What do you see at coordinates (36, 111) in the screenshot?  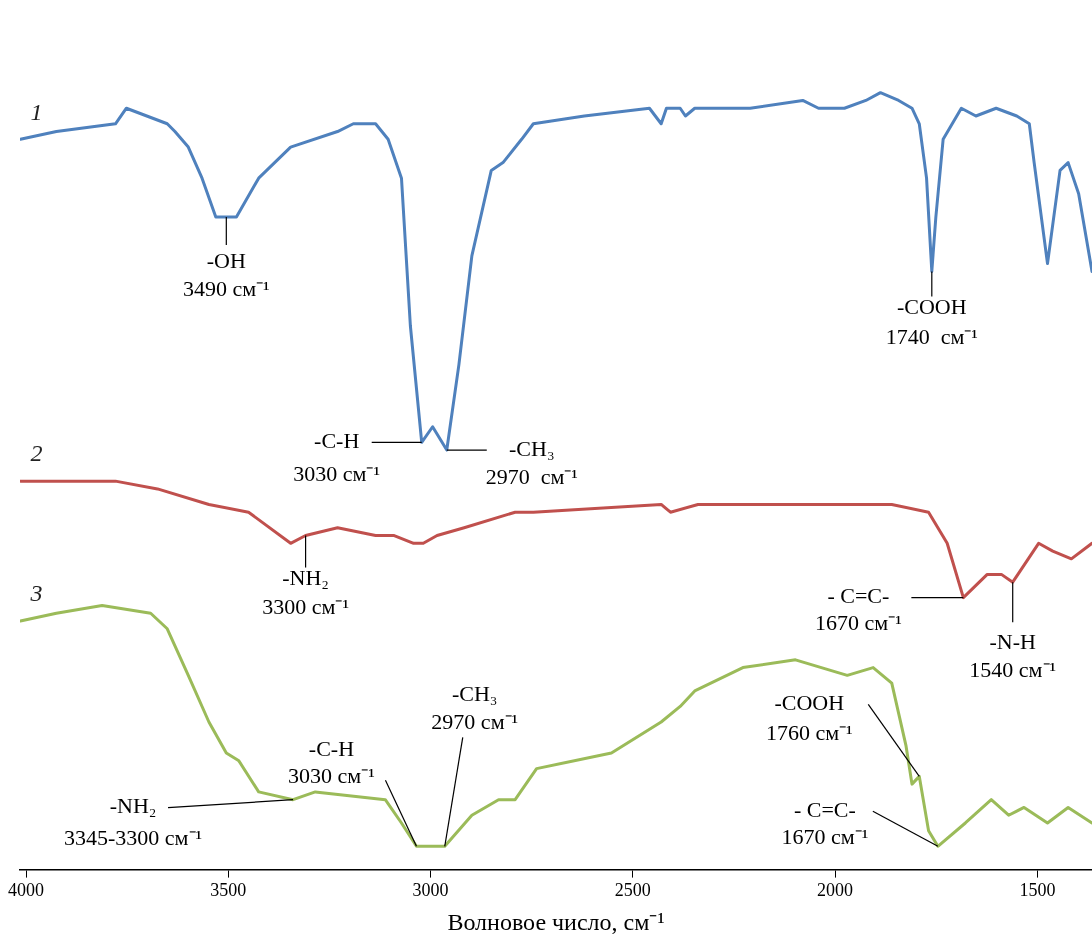 I see `series-label: 1` at bounding box center [36, 111].